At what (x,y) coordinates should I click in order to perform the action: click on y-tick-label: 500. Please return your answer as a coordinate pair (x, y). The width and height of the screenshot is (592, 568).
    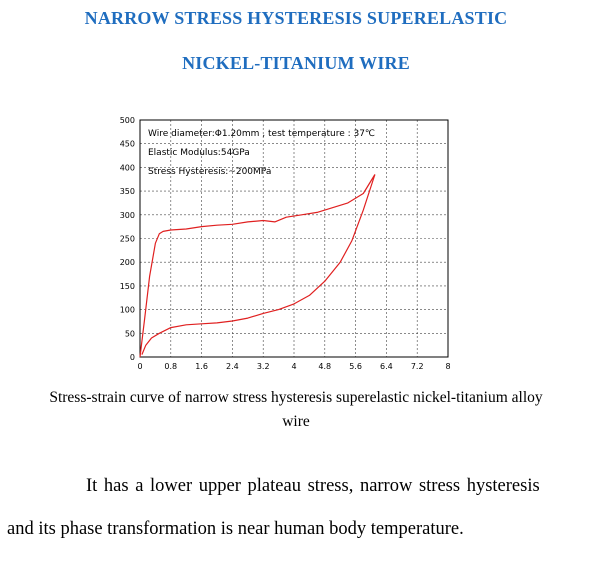
    Looking at the image, I should click on (127, 120).